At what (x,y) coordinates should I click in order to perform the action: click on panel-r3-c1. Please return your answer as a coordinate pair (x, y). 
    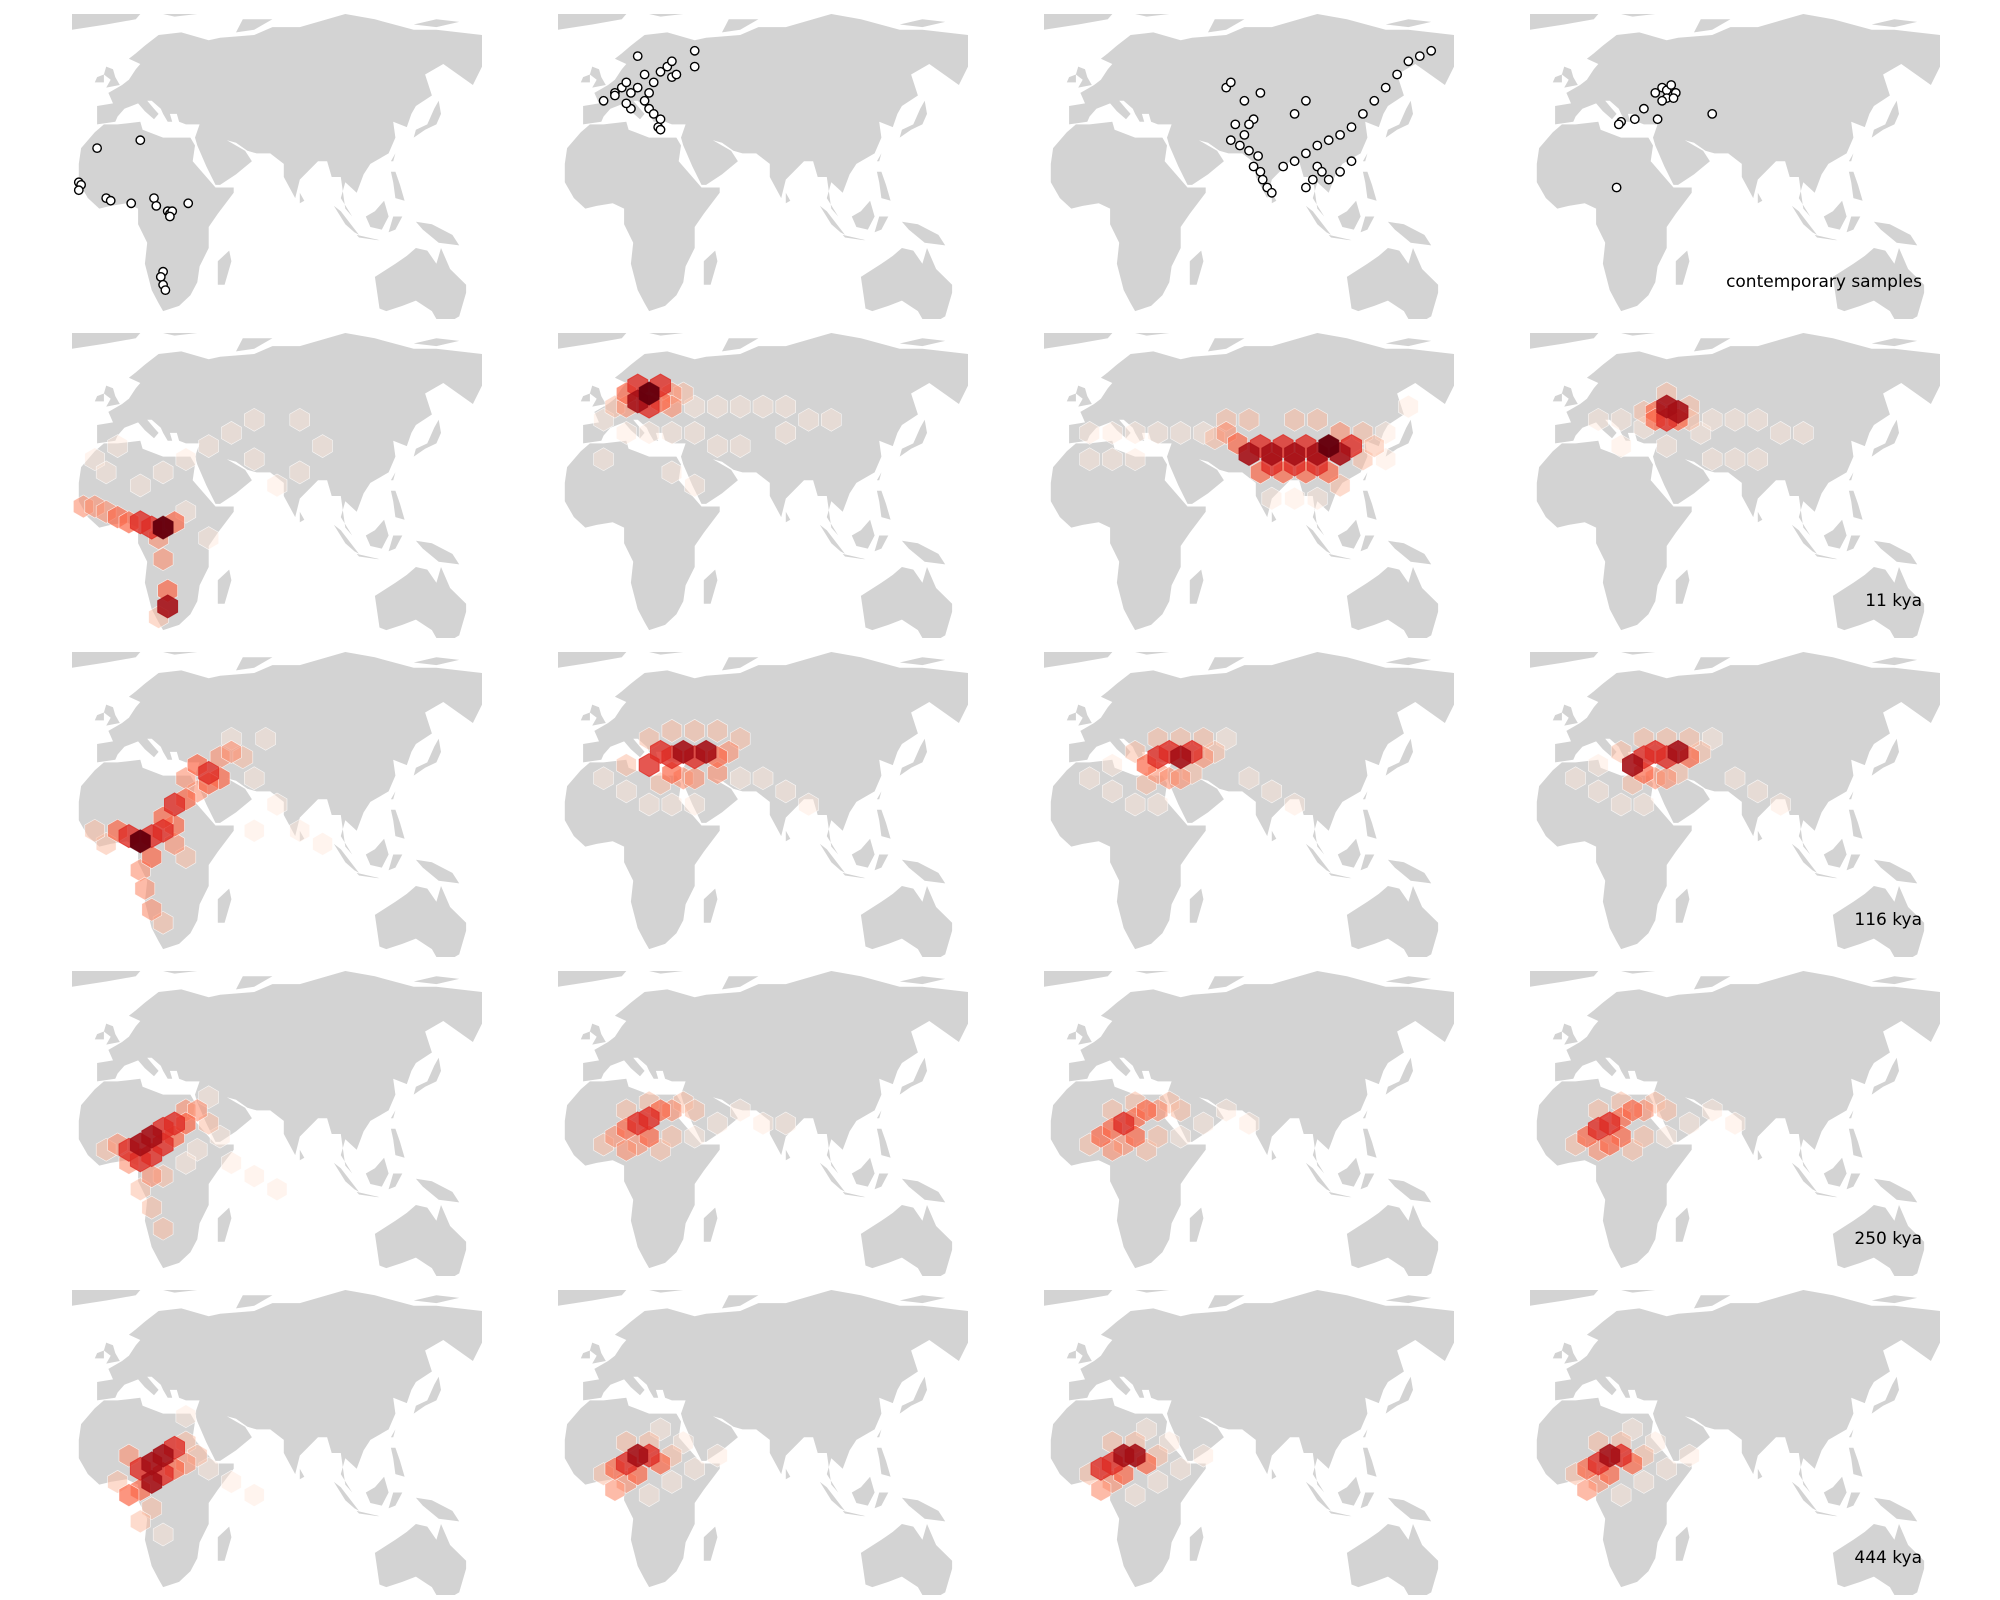
    Looking at the image, I should click on (277, 804).